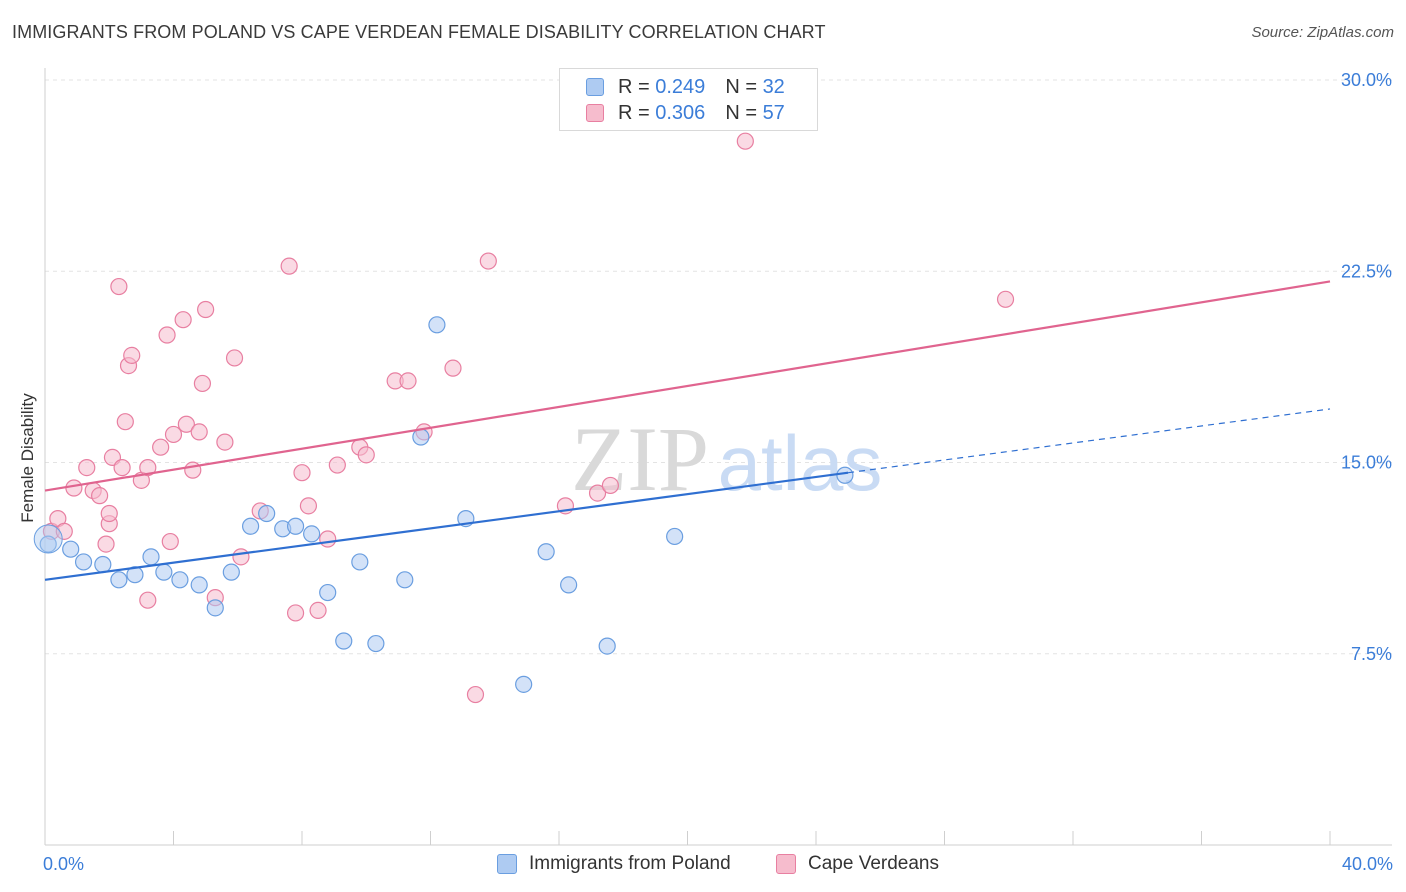 Image resolution: width=1406 pixels, height=892 pixels. I want to click on legend-swatch-pink, so click(595, 113).